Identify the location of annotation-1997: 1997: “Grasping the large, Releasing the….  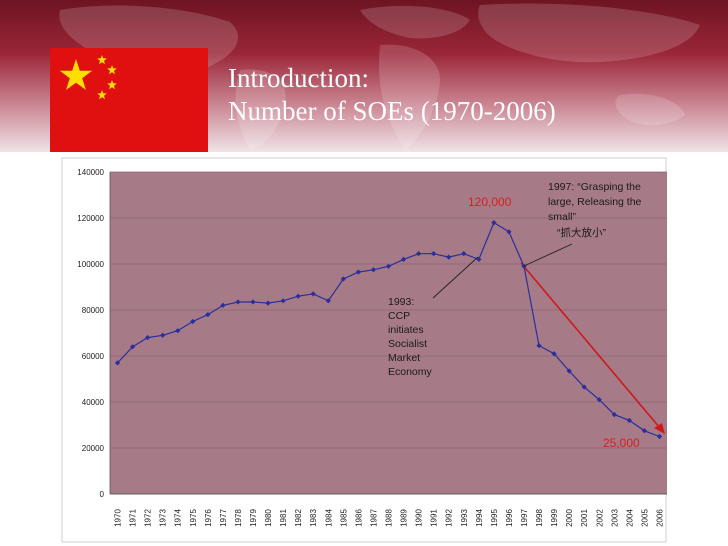
(595, 210).